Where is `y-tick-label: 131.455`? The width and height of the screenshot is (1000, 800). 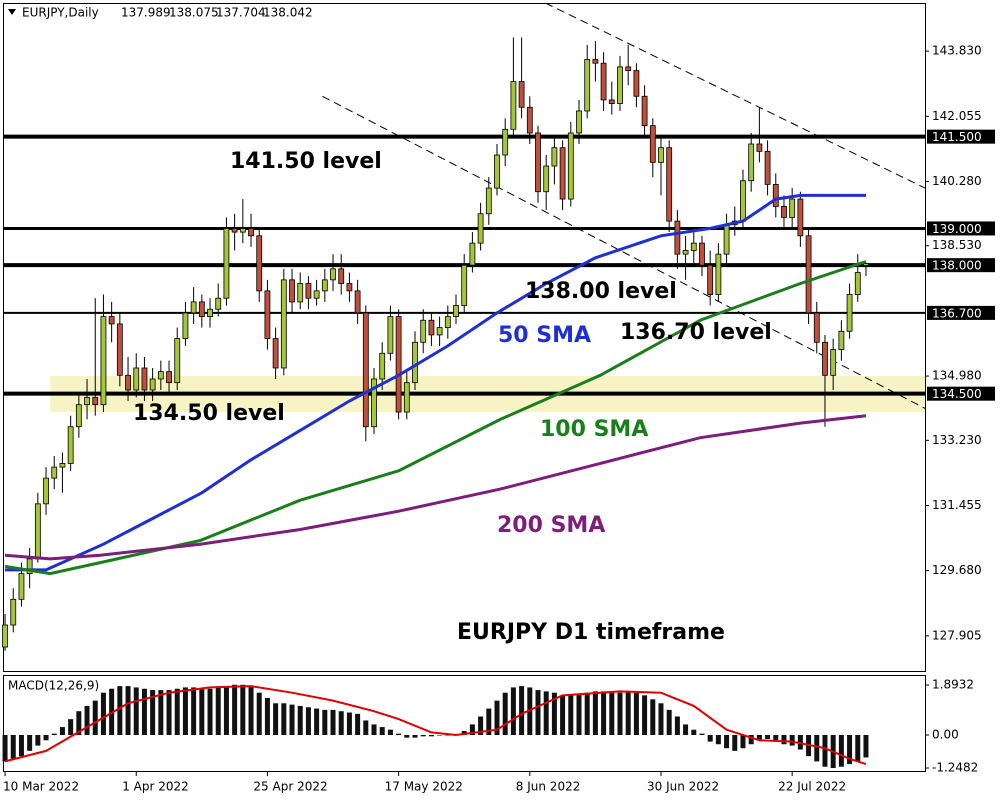 y-tick-label: 131.455 is located at coordinates (957, 505).